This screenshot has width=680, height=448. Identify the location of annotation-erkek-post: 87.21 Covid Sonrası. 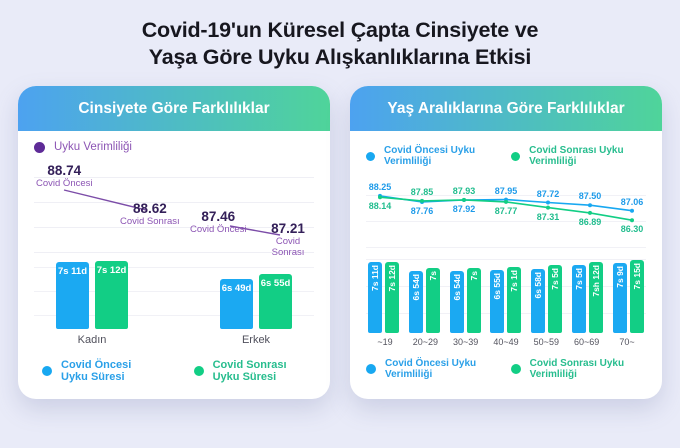
(288, 239).